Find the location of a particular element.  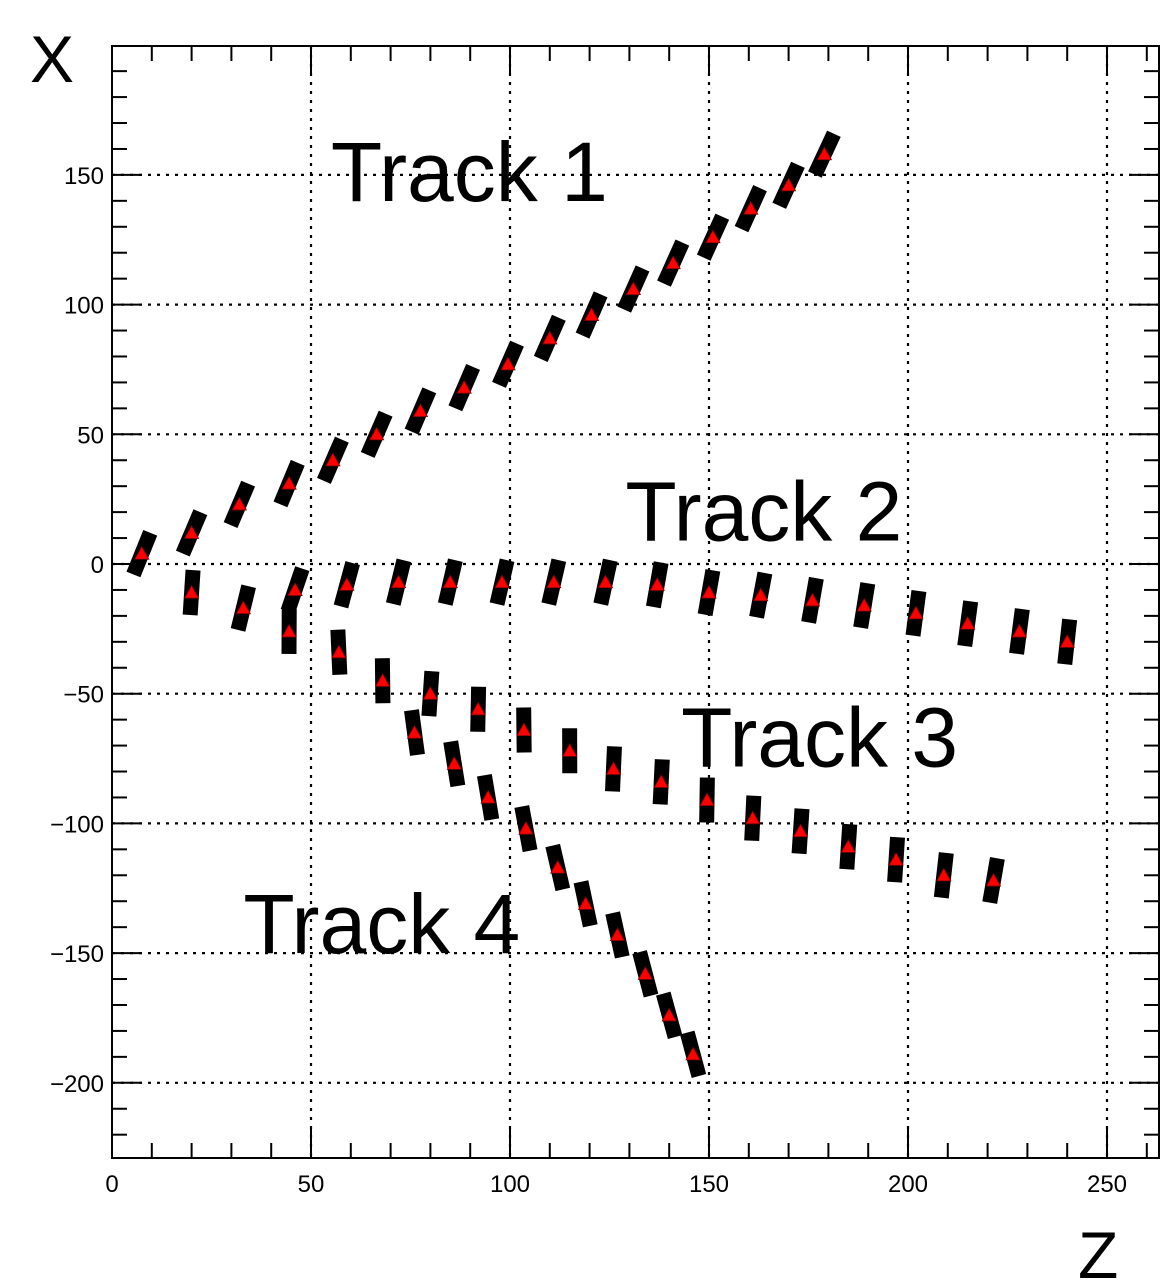

x-tick-label: 50 is located at coordinates (311, 1184).